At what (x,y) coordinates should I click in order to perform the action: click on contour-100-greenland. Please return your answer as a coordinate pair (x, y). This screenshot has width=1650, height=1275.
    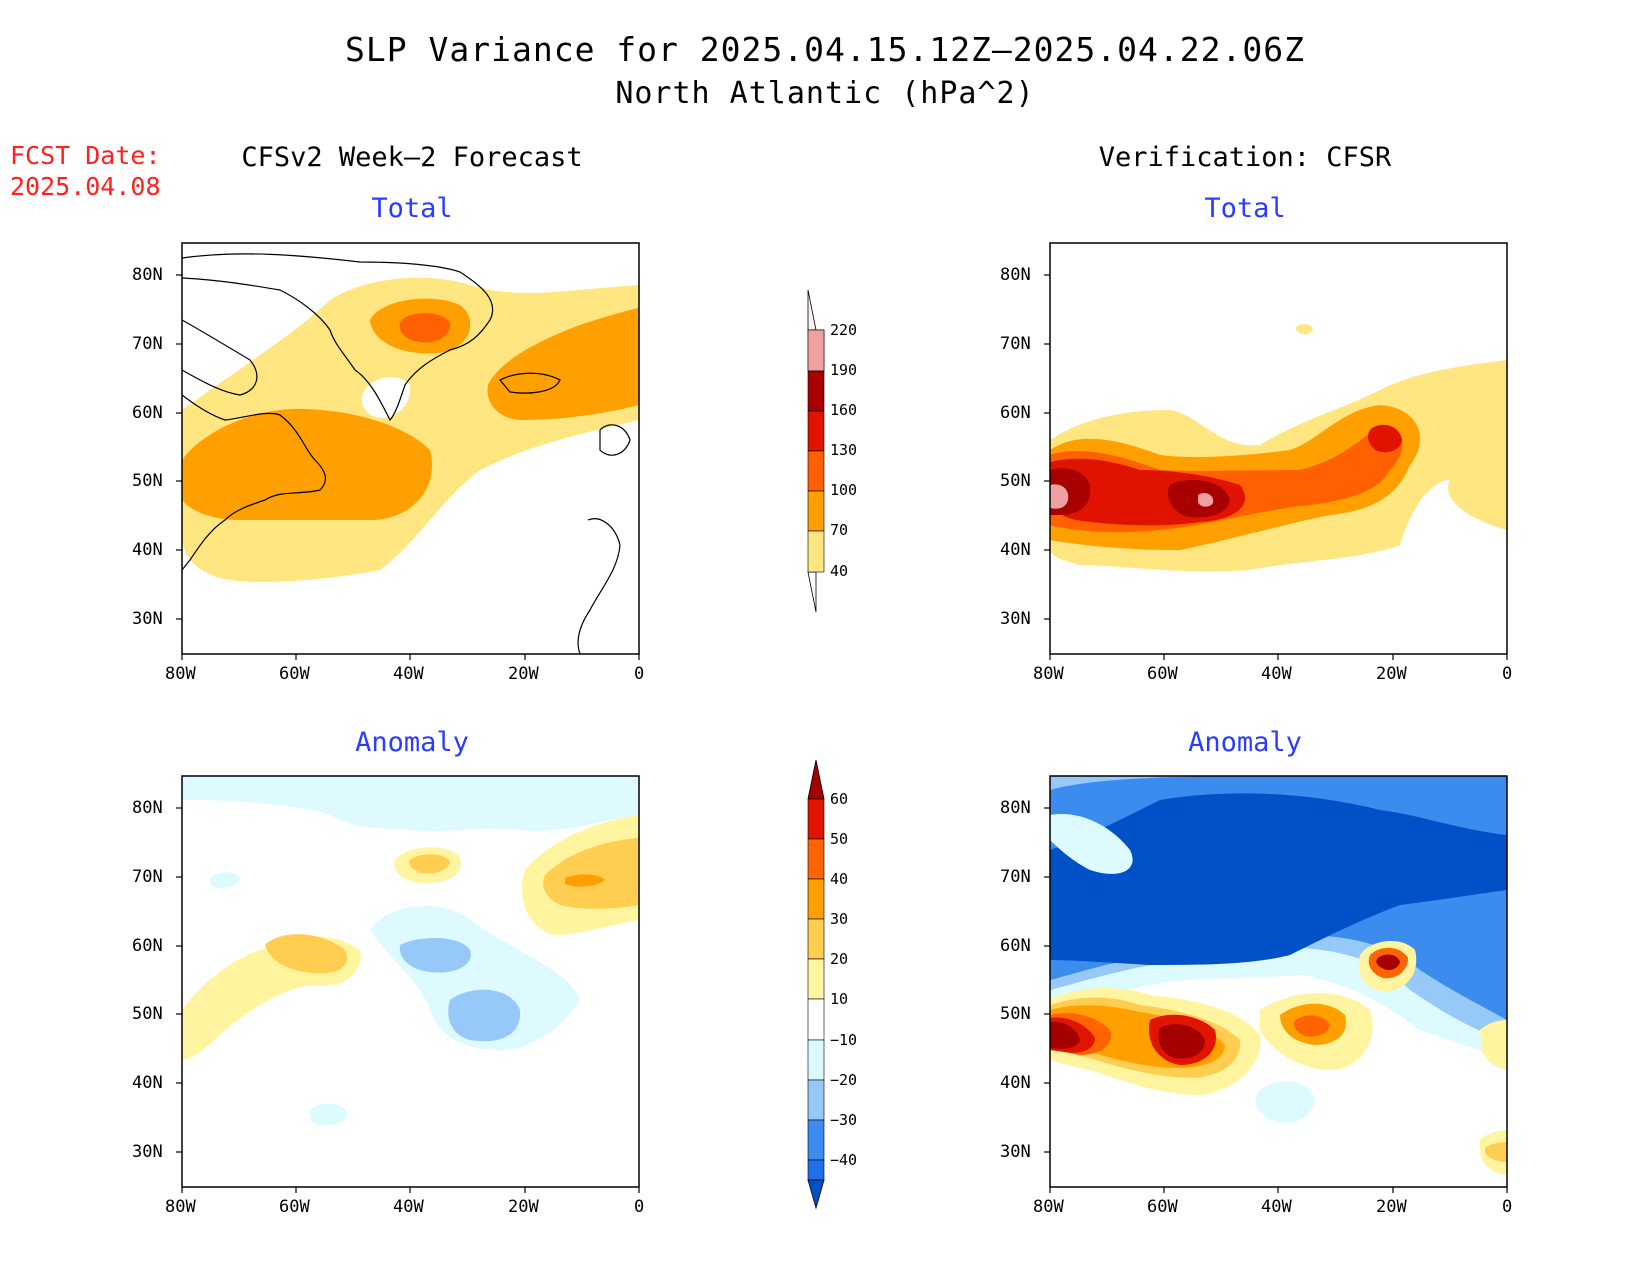
    Looking at the image, I should click on (425, 328).